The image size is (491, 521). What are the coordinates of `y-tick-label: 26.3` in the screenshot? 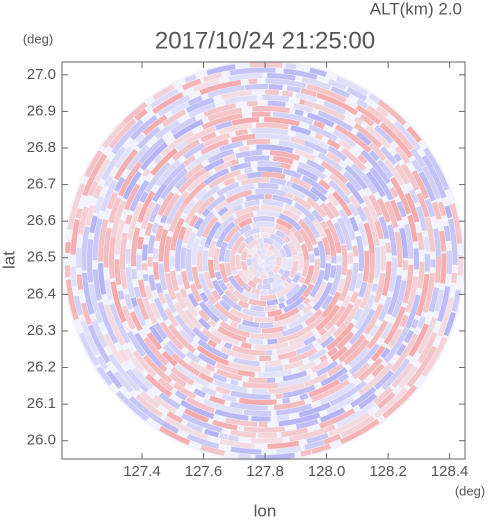 It's located at (41, 330).